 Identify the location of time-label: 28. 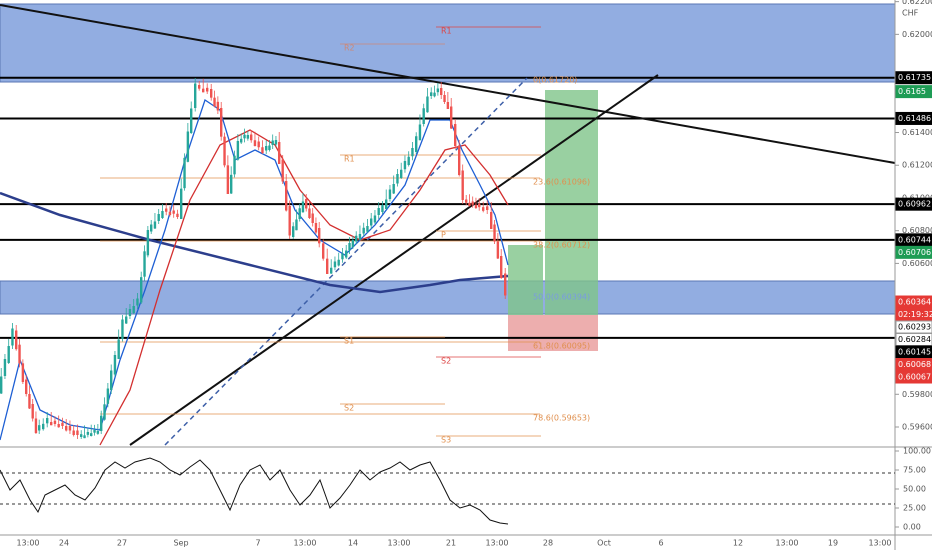
(548, 543).